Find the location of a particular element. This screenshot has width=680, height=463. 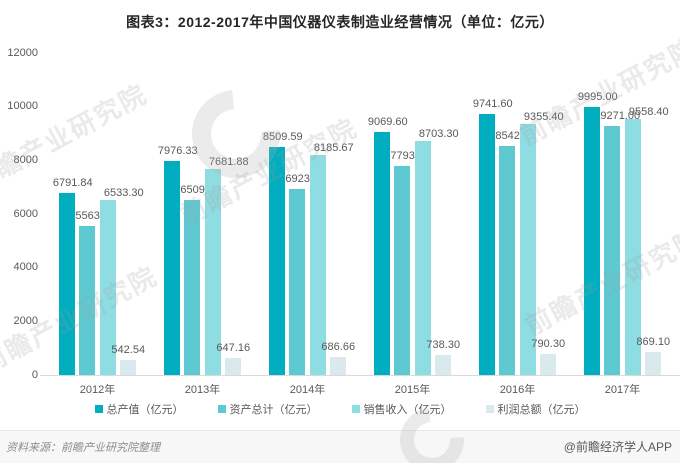

y-tick-label: 8000 is located at coordinates (25, 159).